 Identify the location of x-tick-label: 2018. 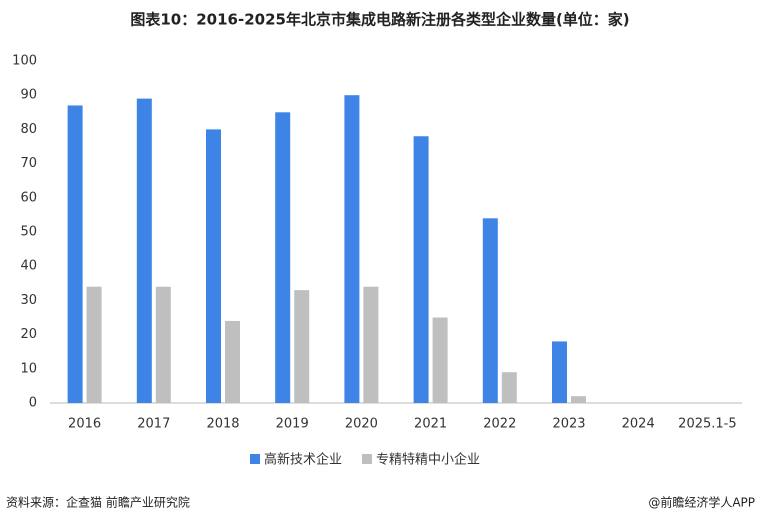
(222, 424).